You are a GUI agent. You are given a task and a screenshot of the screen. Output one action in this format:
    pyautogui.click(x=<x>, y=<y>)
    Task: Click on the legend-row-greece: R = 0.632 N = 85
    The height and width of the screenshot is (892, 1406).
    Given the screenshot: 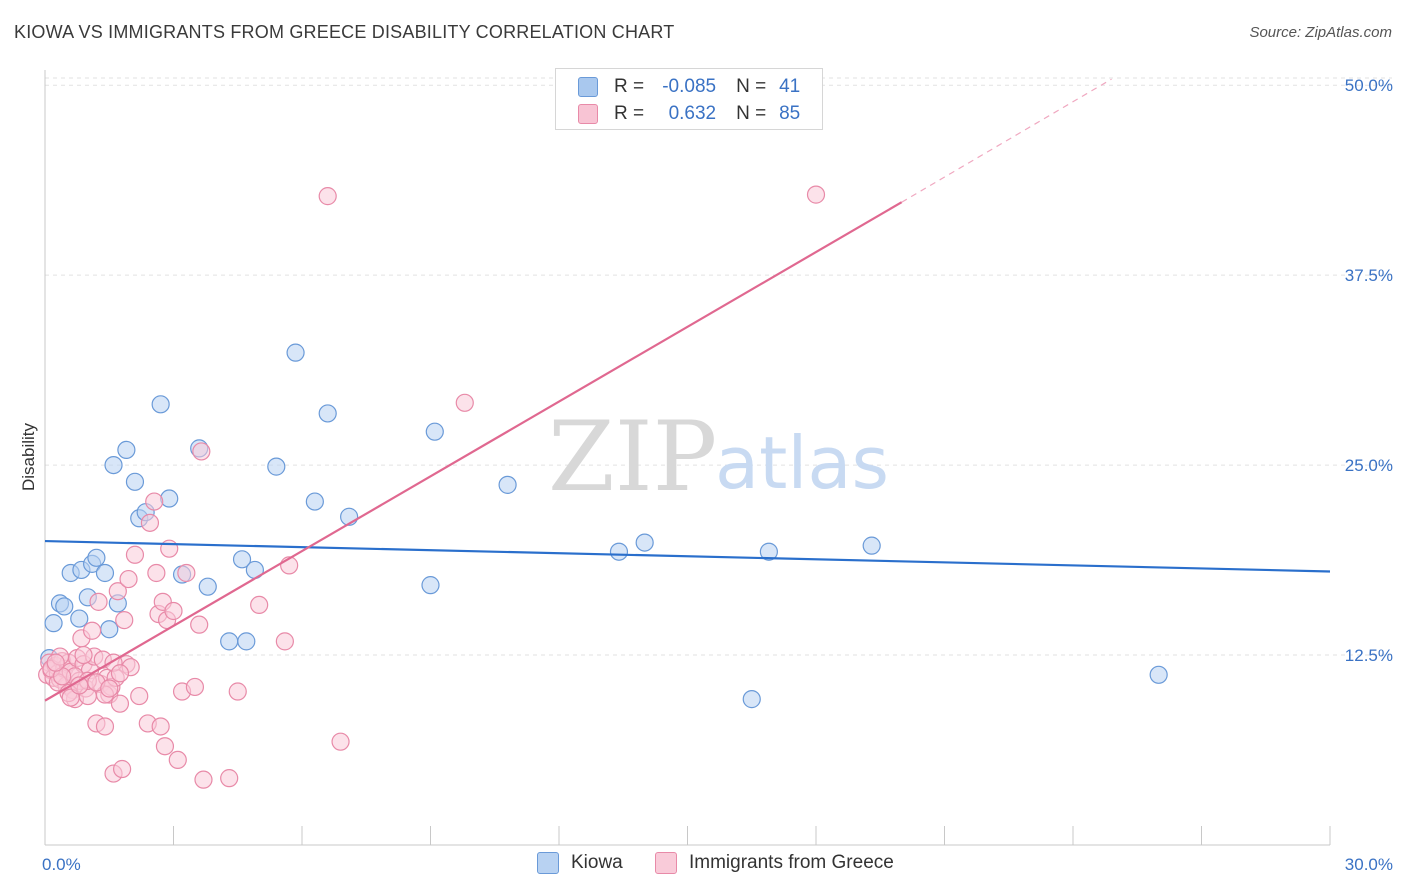 What is the action you would take?
    pyautogui.click(x=689, y=114)
    